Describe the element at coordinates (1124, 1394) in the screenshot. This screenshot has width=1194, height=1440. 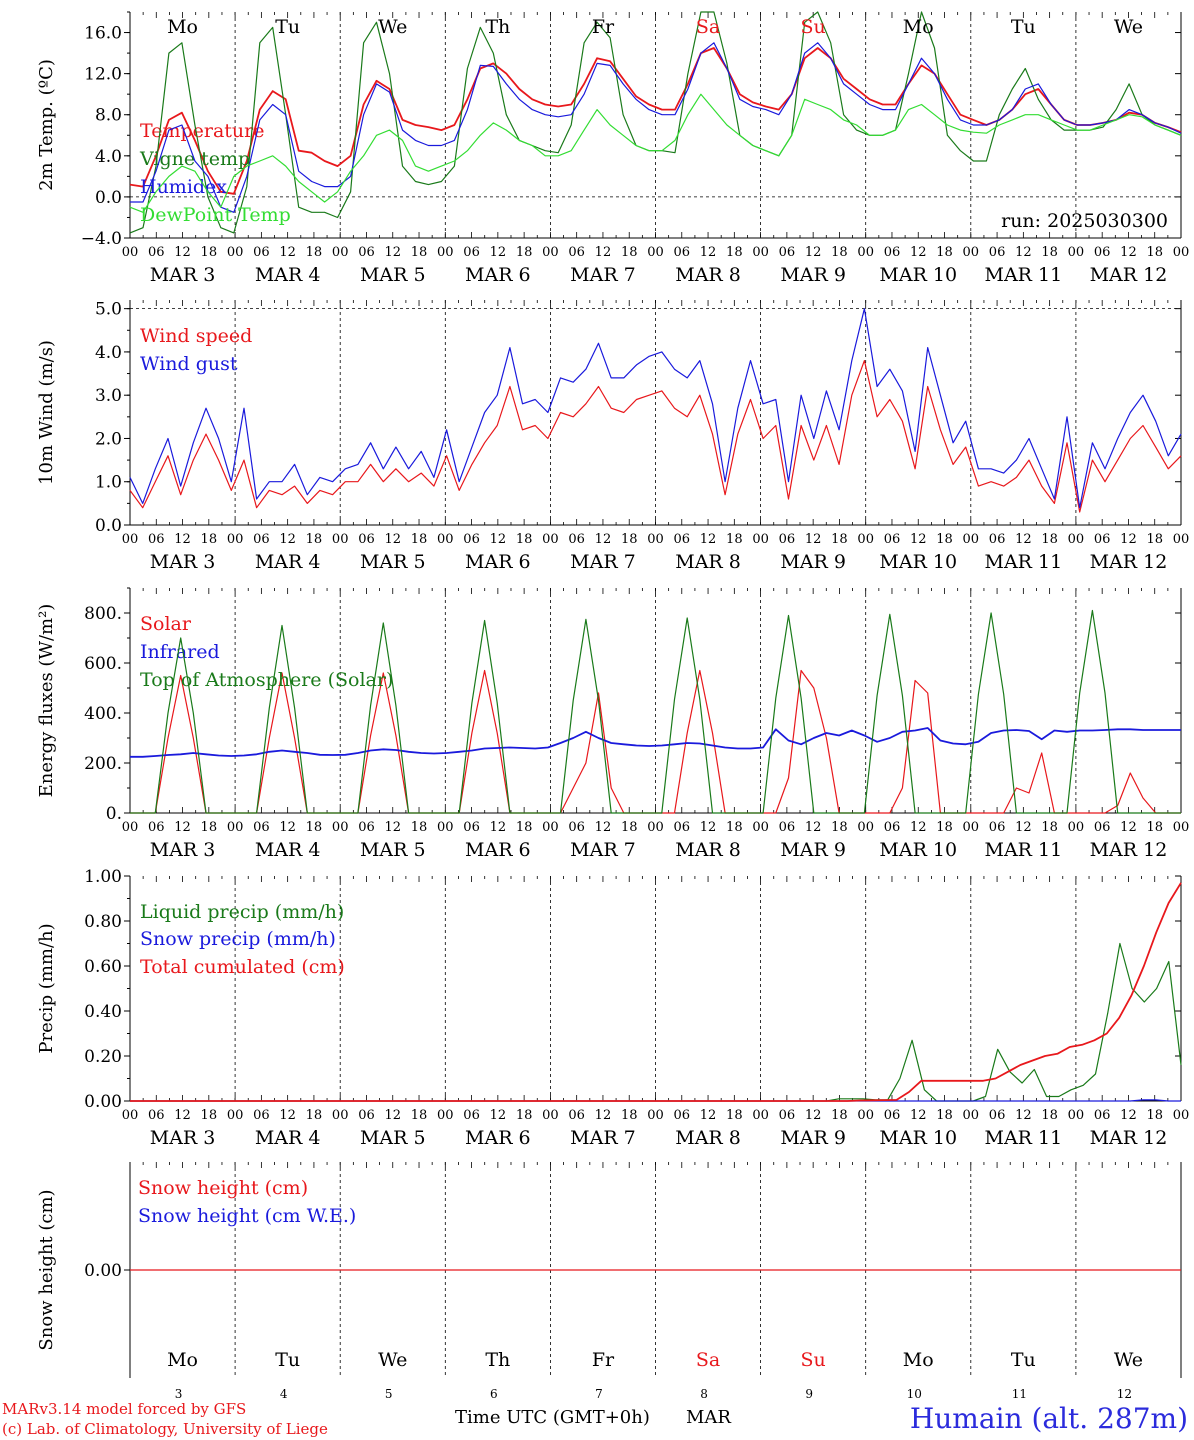
I see `day-number: 12` at that location.